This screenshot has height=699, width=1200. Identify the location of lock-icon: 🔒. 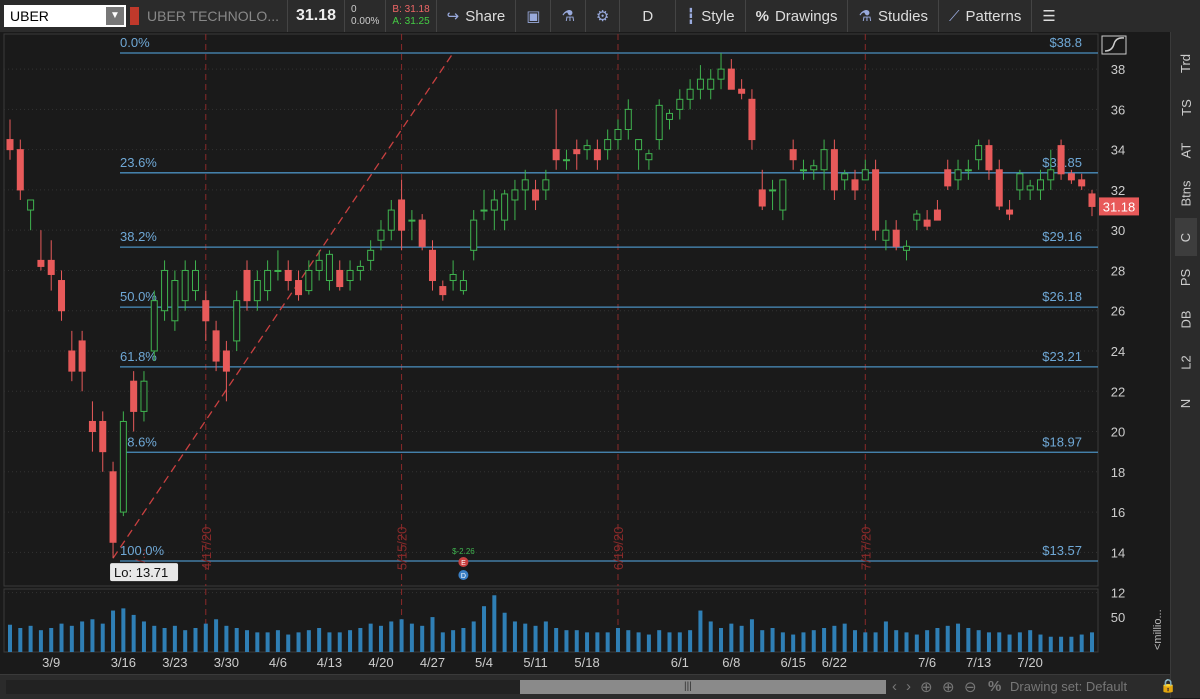
(1168, 685).